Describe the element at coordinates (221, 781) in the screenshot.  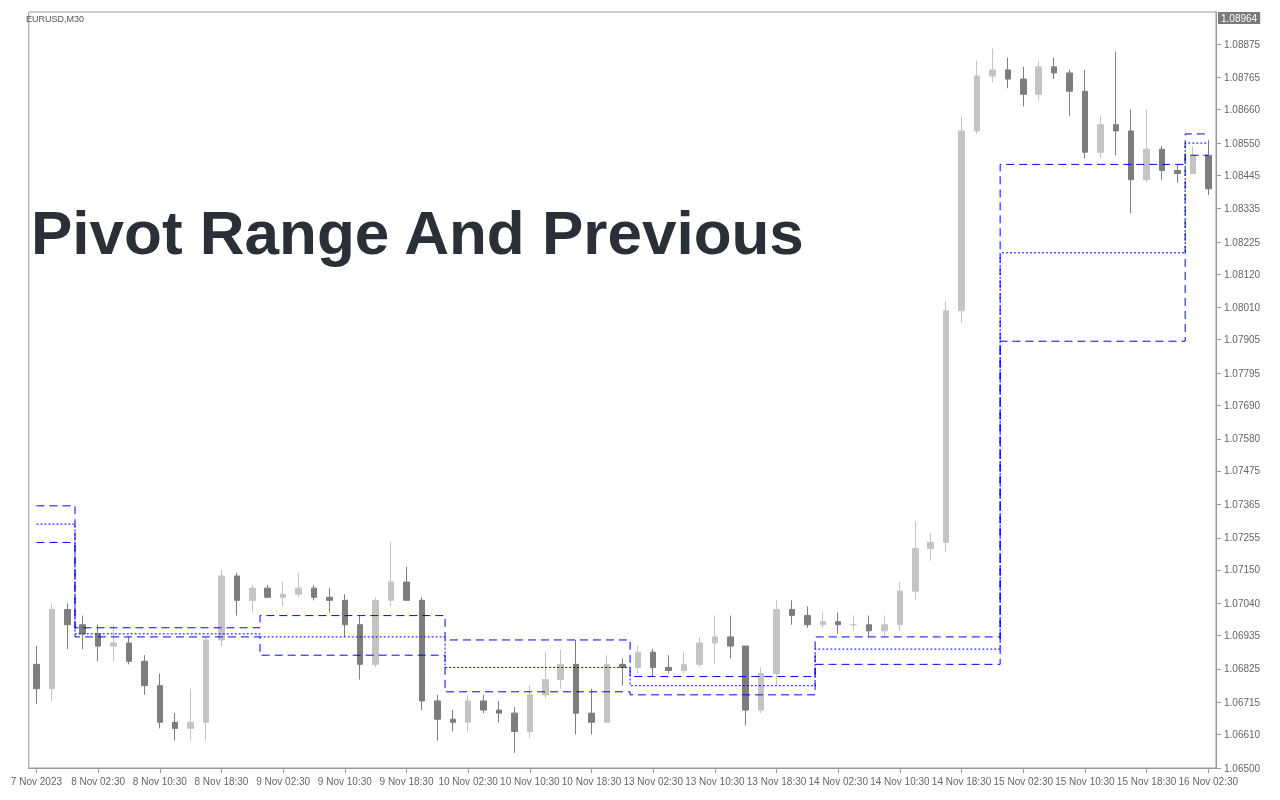
I see `x-tick-label: 8 Nov 18:30` at that location.